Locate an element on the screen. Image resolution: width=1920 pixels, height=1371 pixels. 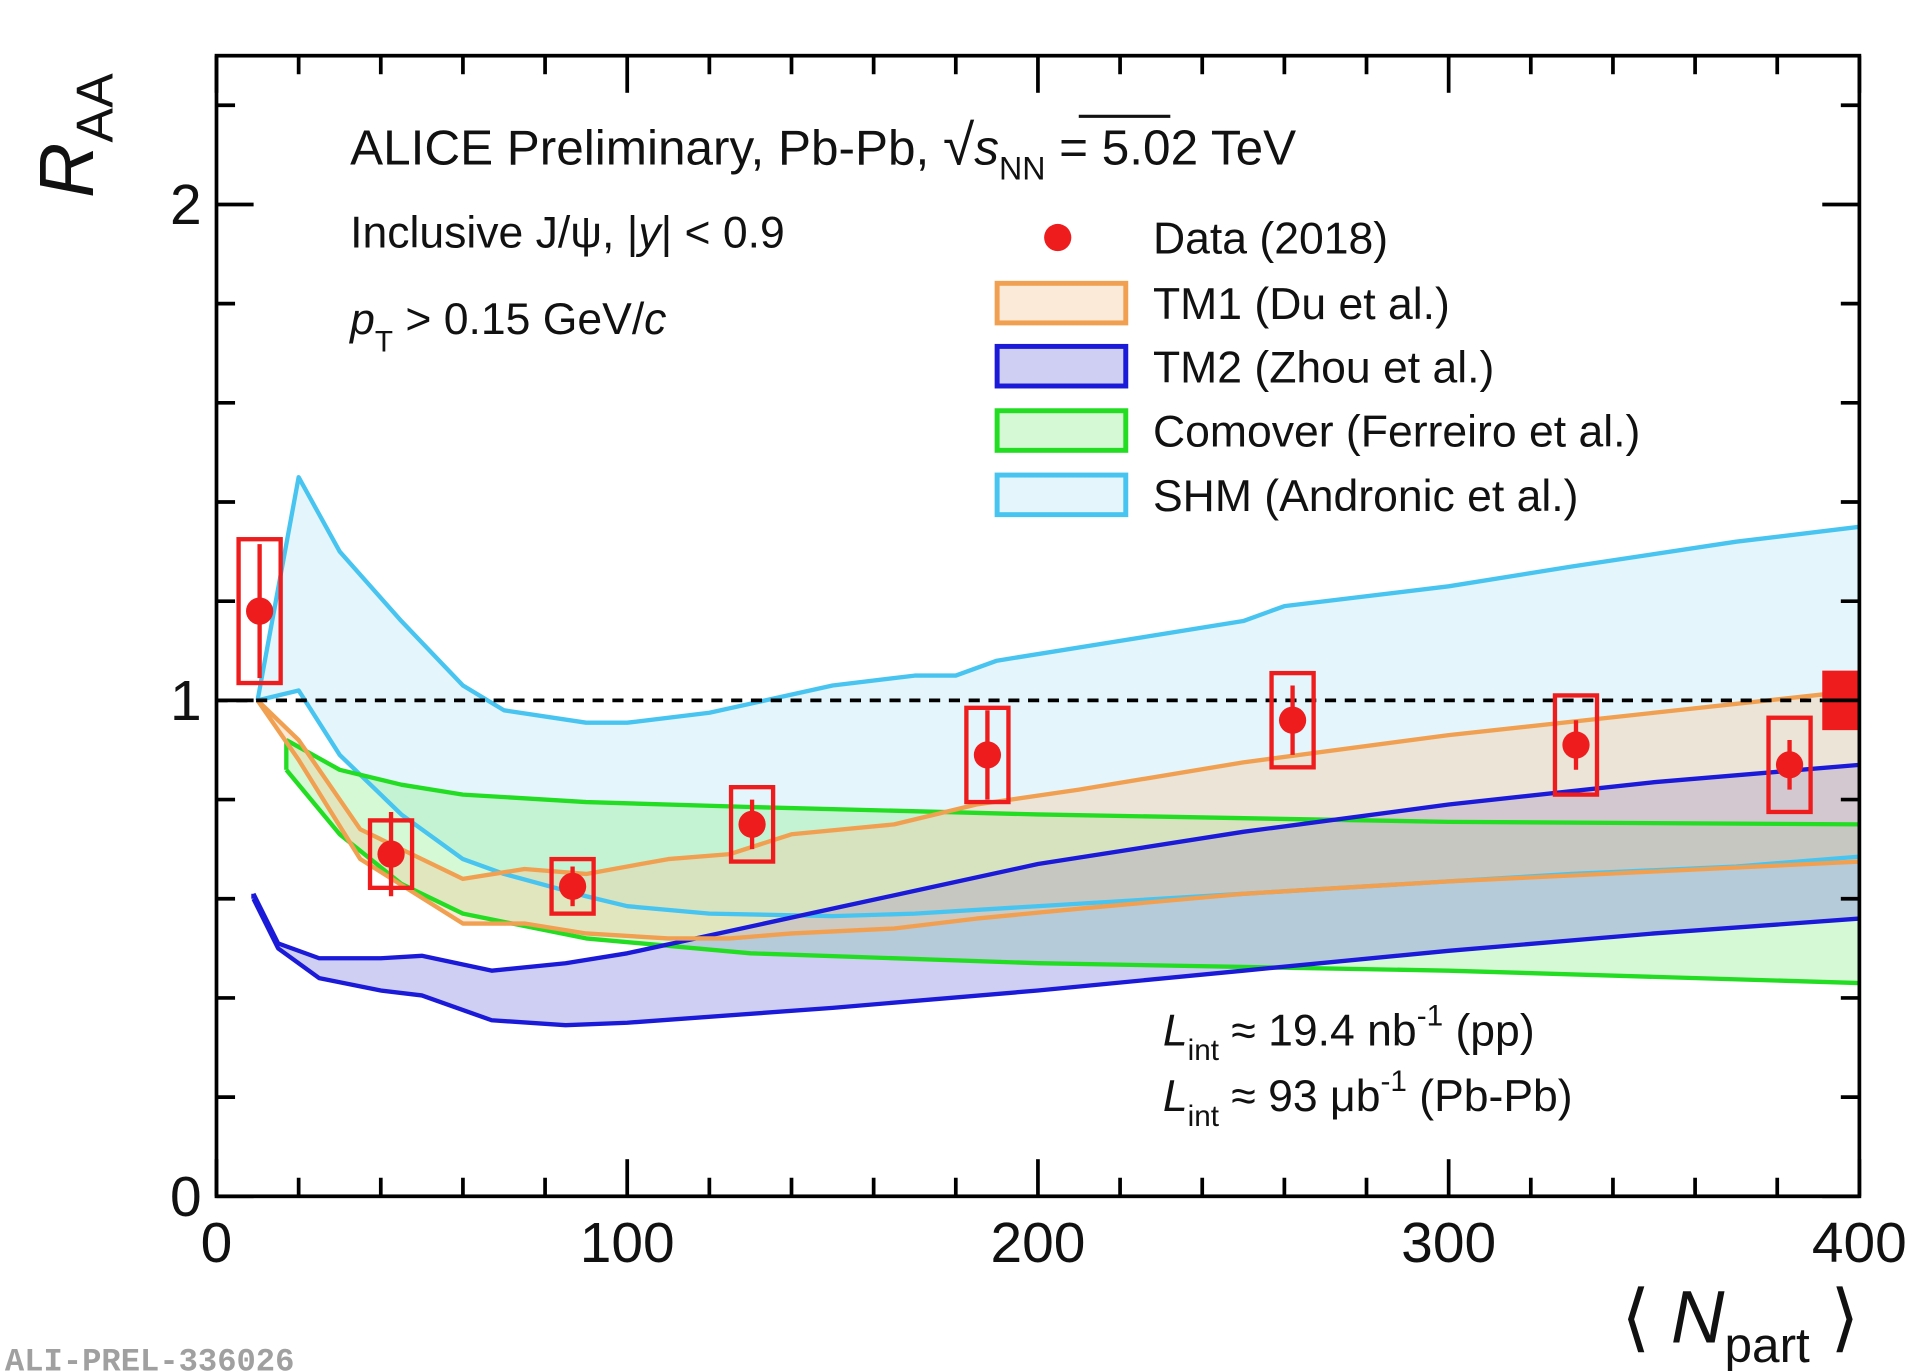
legend-marker is located at coordinates (1058, 237).